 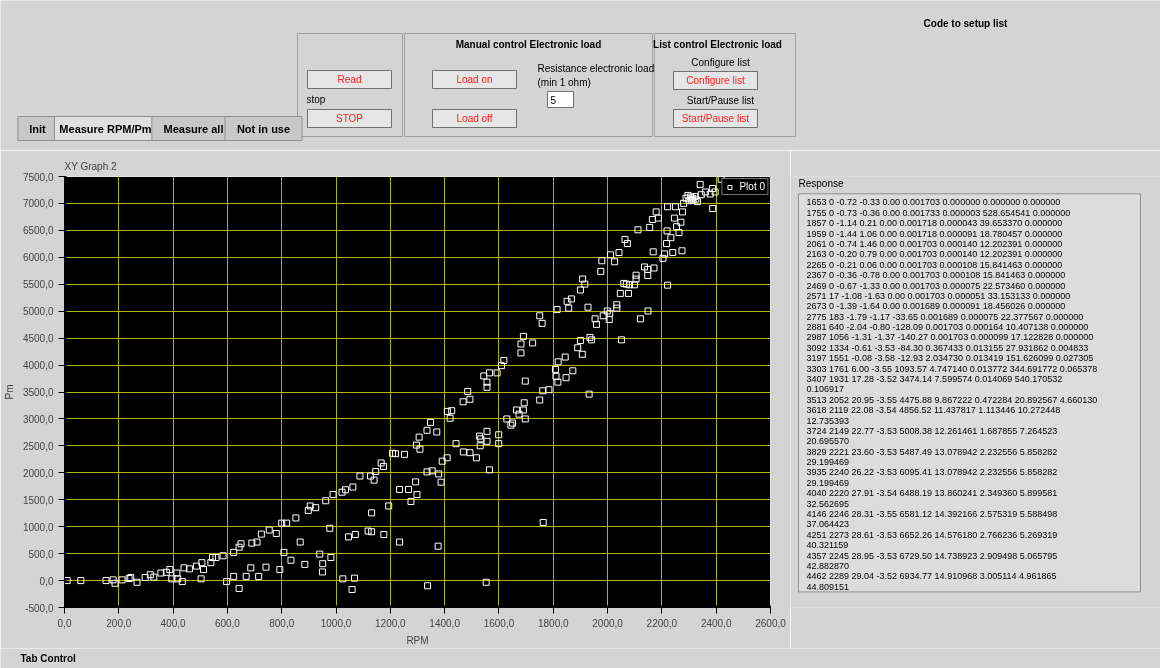 What do you see at coordinates (952, 368) in the screenshot?
I see `text: 3303 1761 6.00 -3.55 1093.57 4.747140 0.013772 344.691772 0.065378` at bounding box center [952, 368].